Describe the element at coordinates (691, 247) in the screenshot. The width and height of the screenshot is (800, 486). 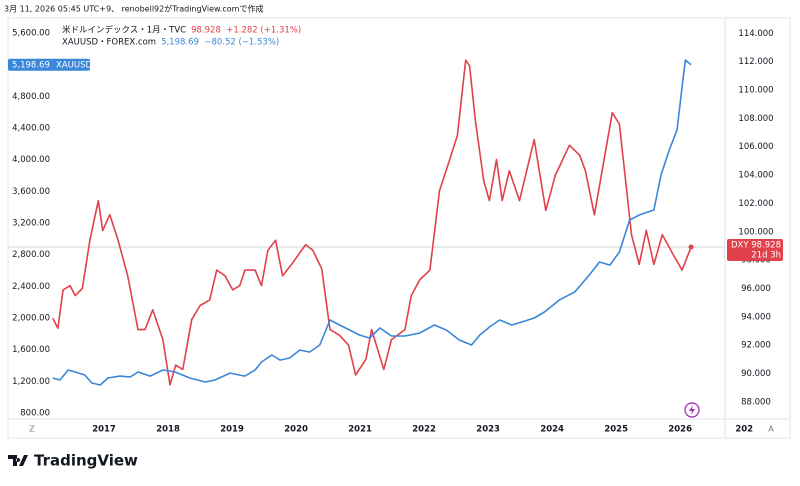
I see `last-point` at that location.